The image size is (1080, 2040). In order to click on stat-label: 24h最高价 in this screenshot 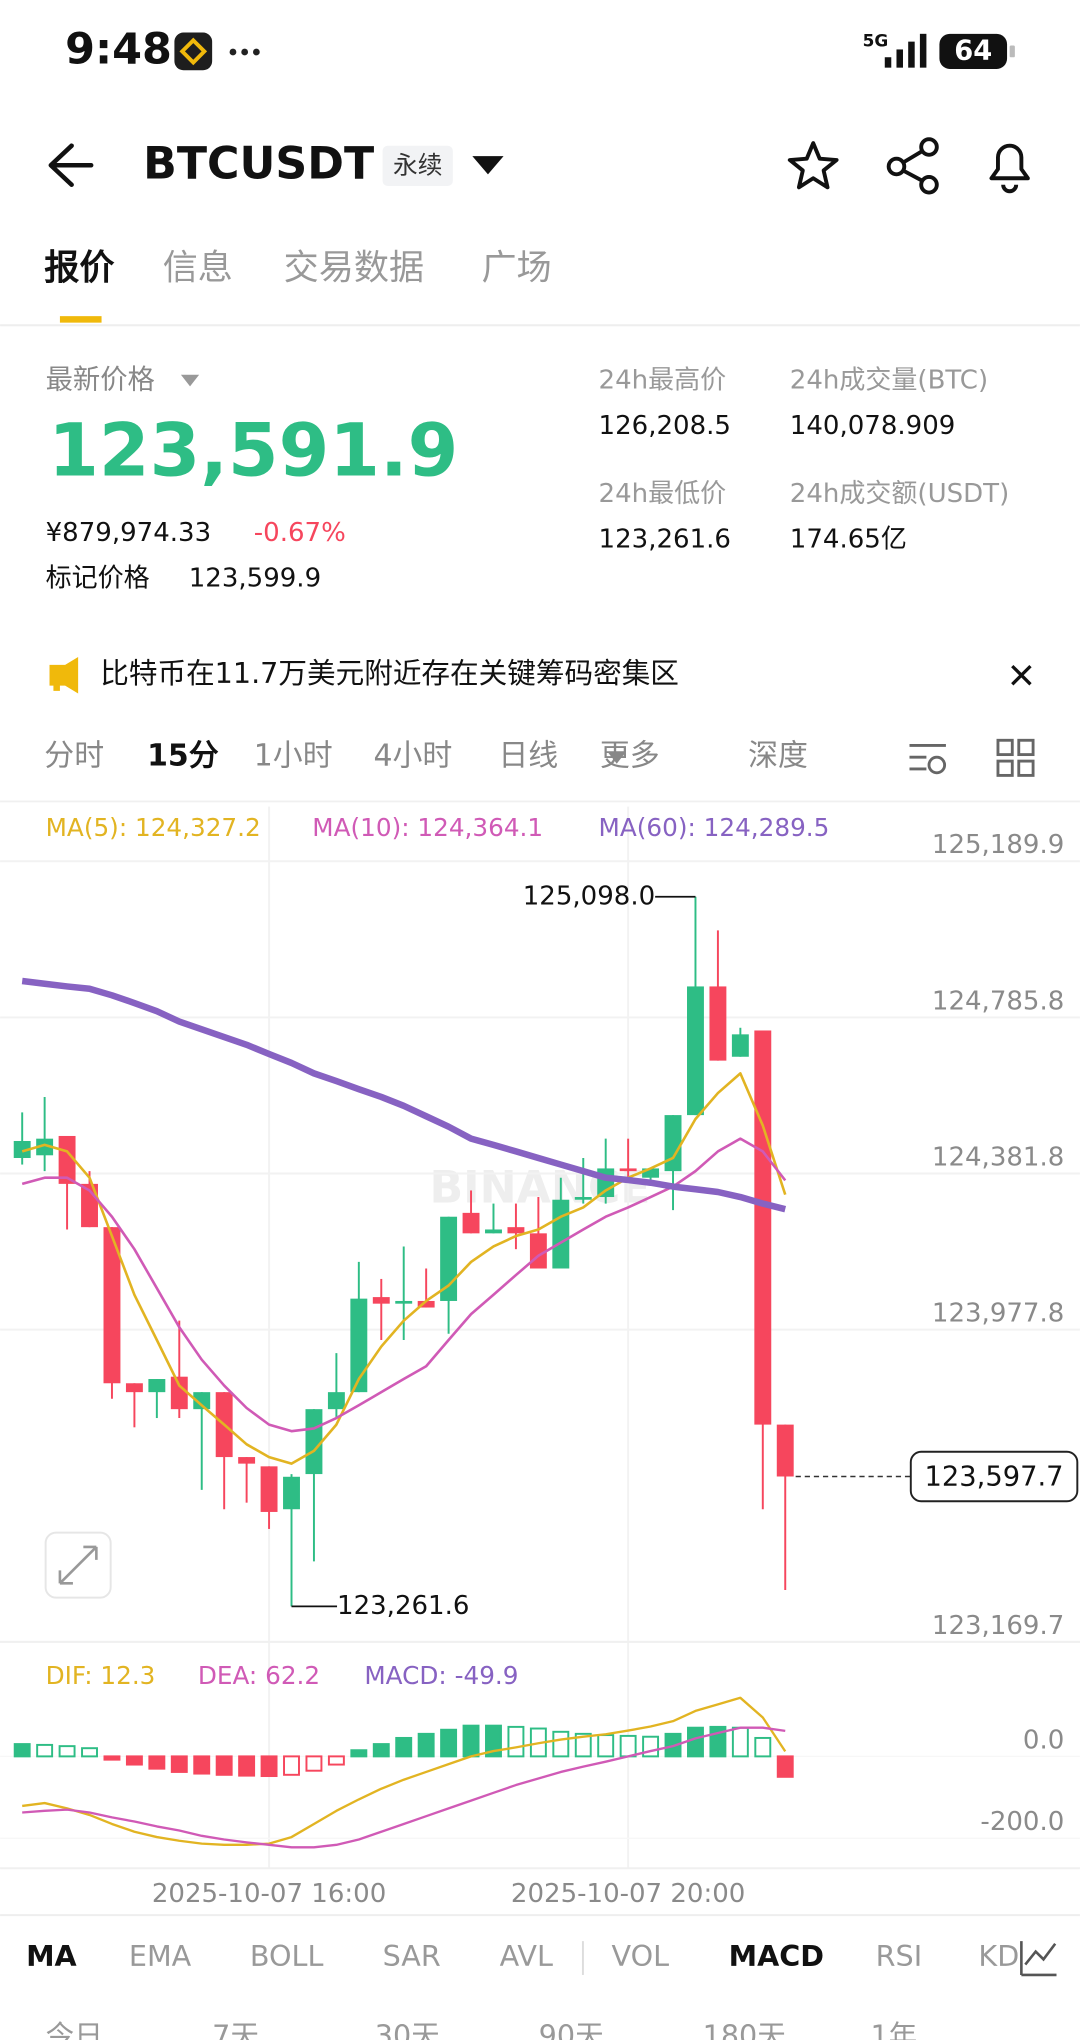, I will do `click(663, 381)`.